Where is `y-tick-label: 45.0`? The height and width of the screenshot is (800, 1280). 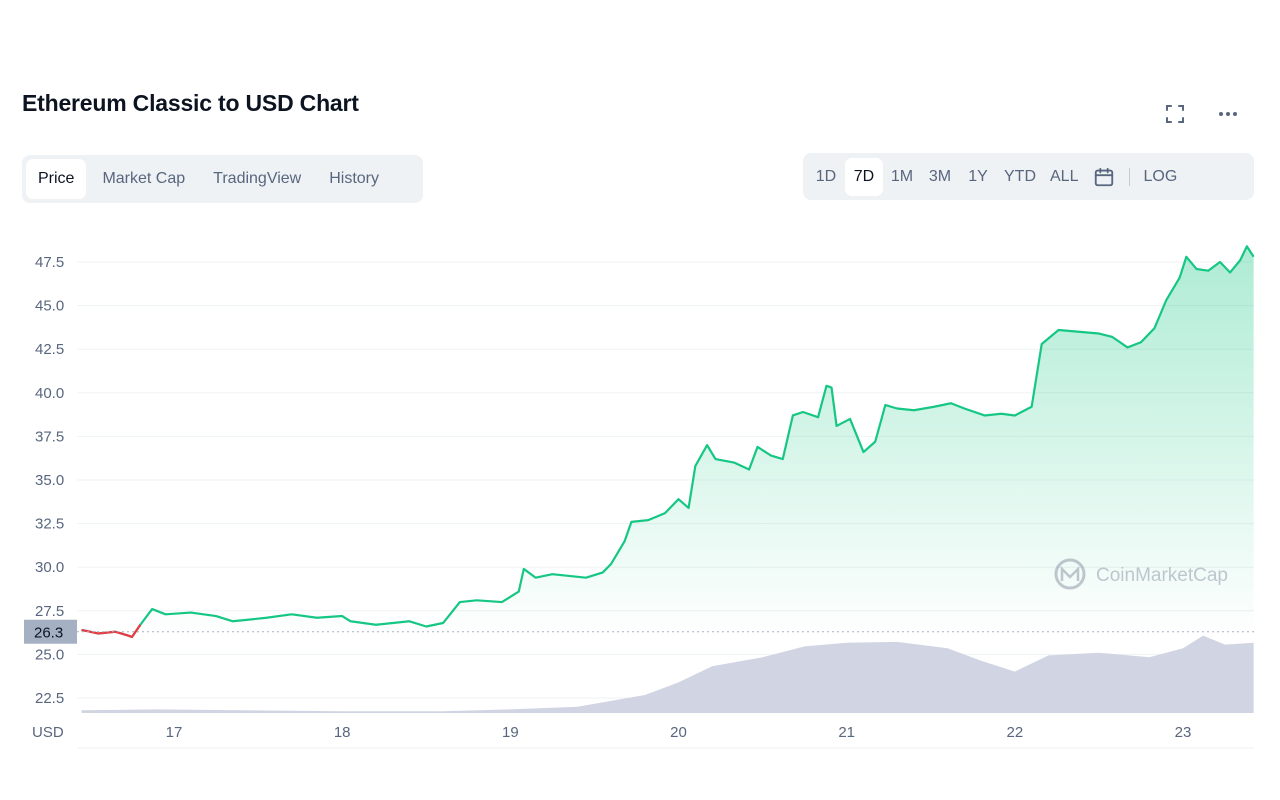
y-tick-label: 45.0 is located at coordinates (49, 306).